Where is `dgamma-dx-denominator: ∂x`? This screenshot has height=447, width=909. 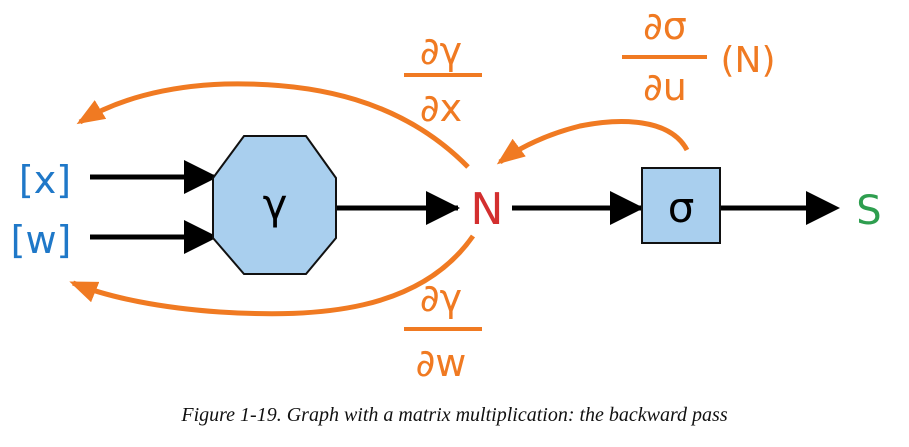
dgamma-dx-denominator: ∂x is located at coordinates (441, 108).